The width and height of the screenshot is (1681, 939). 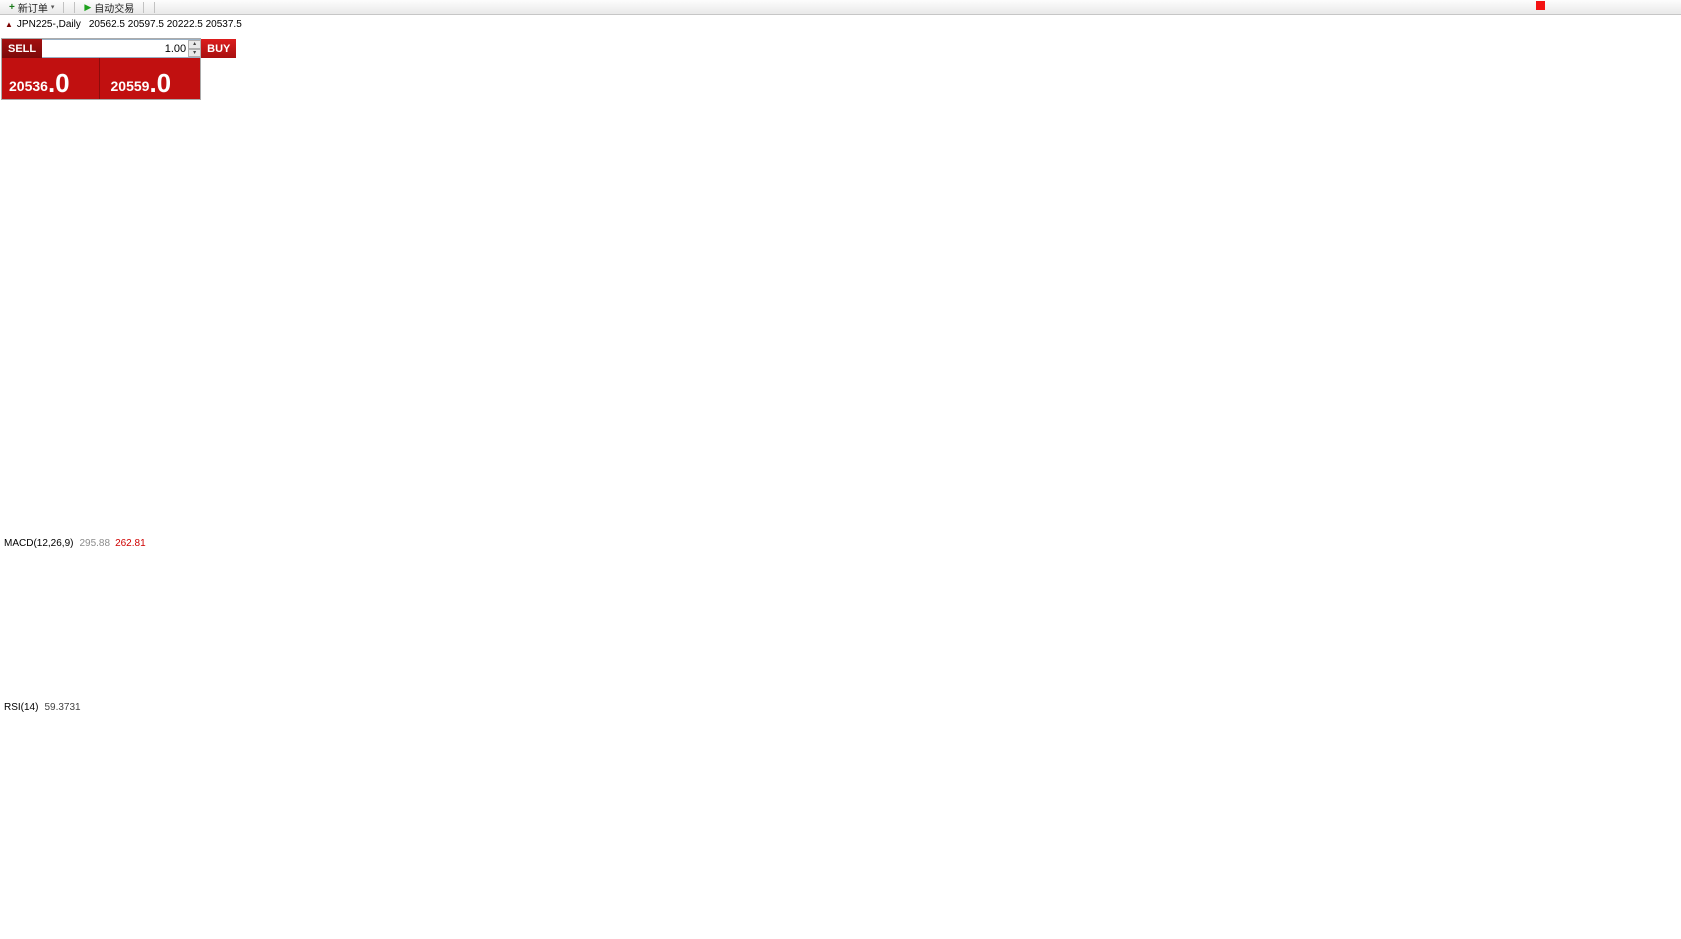 I want to click on symbol-period-label: JPN225-,Daily, so click(x=48, y=24).